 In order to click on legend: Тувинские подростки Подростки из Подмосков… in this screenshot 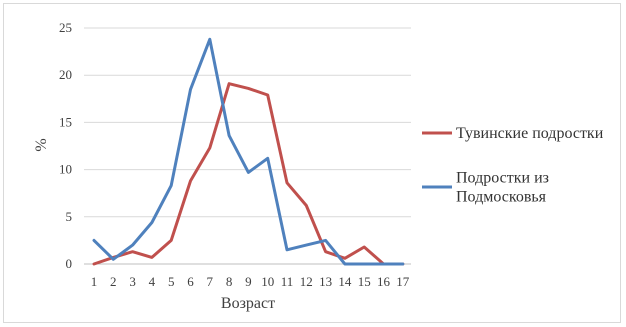, I will do `click(513, 165)`.